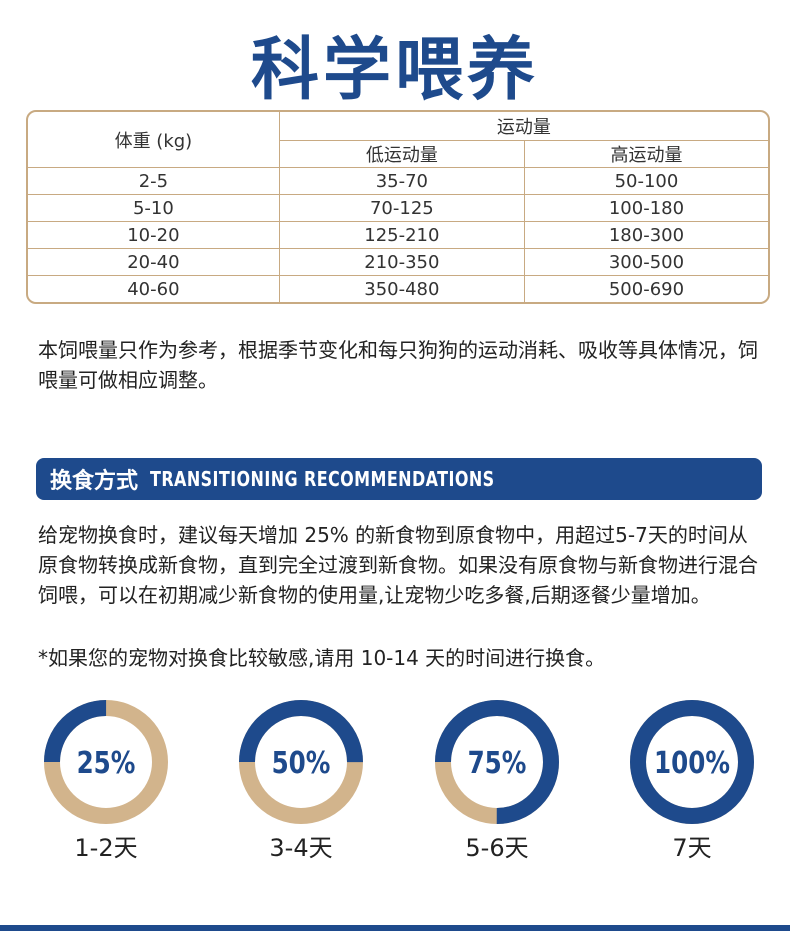  Describe the element at coordinates (94, 481) in the screenshot. I see `section-title: 换食方式` at that location.